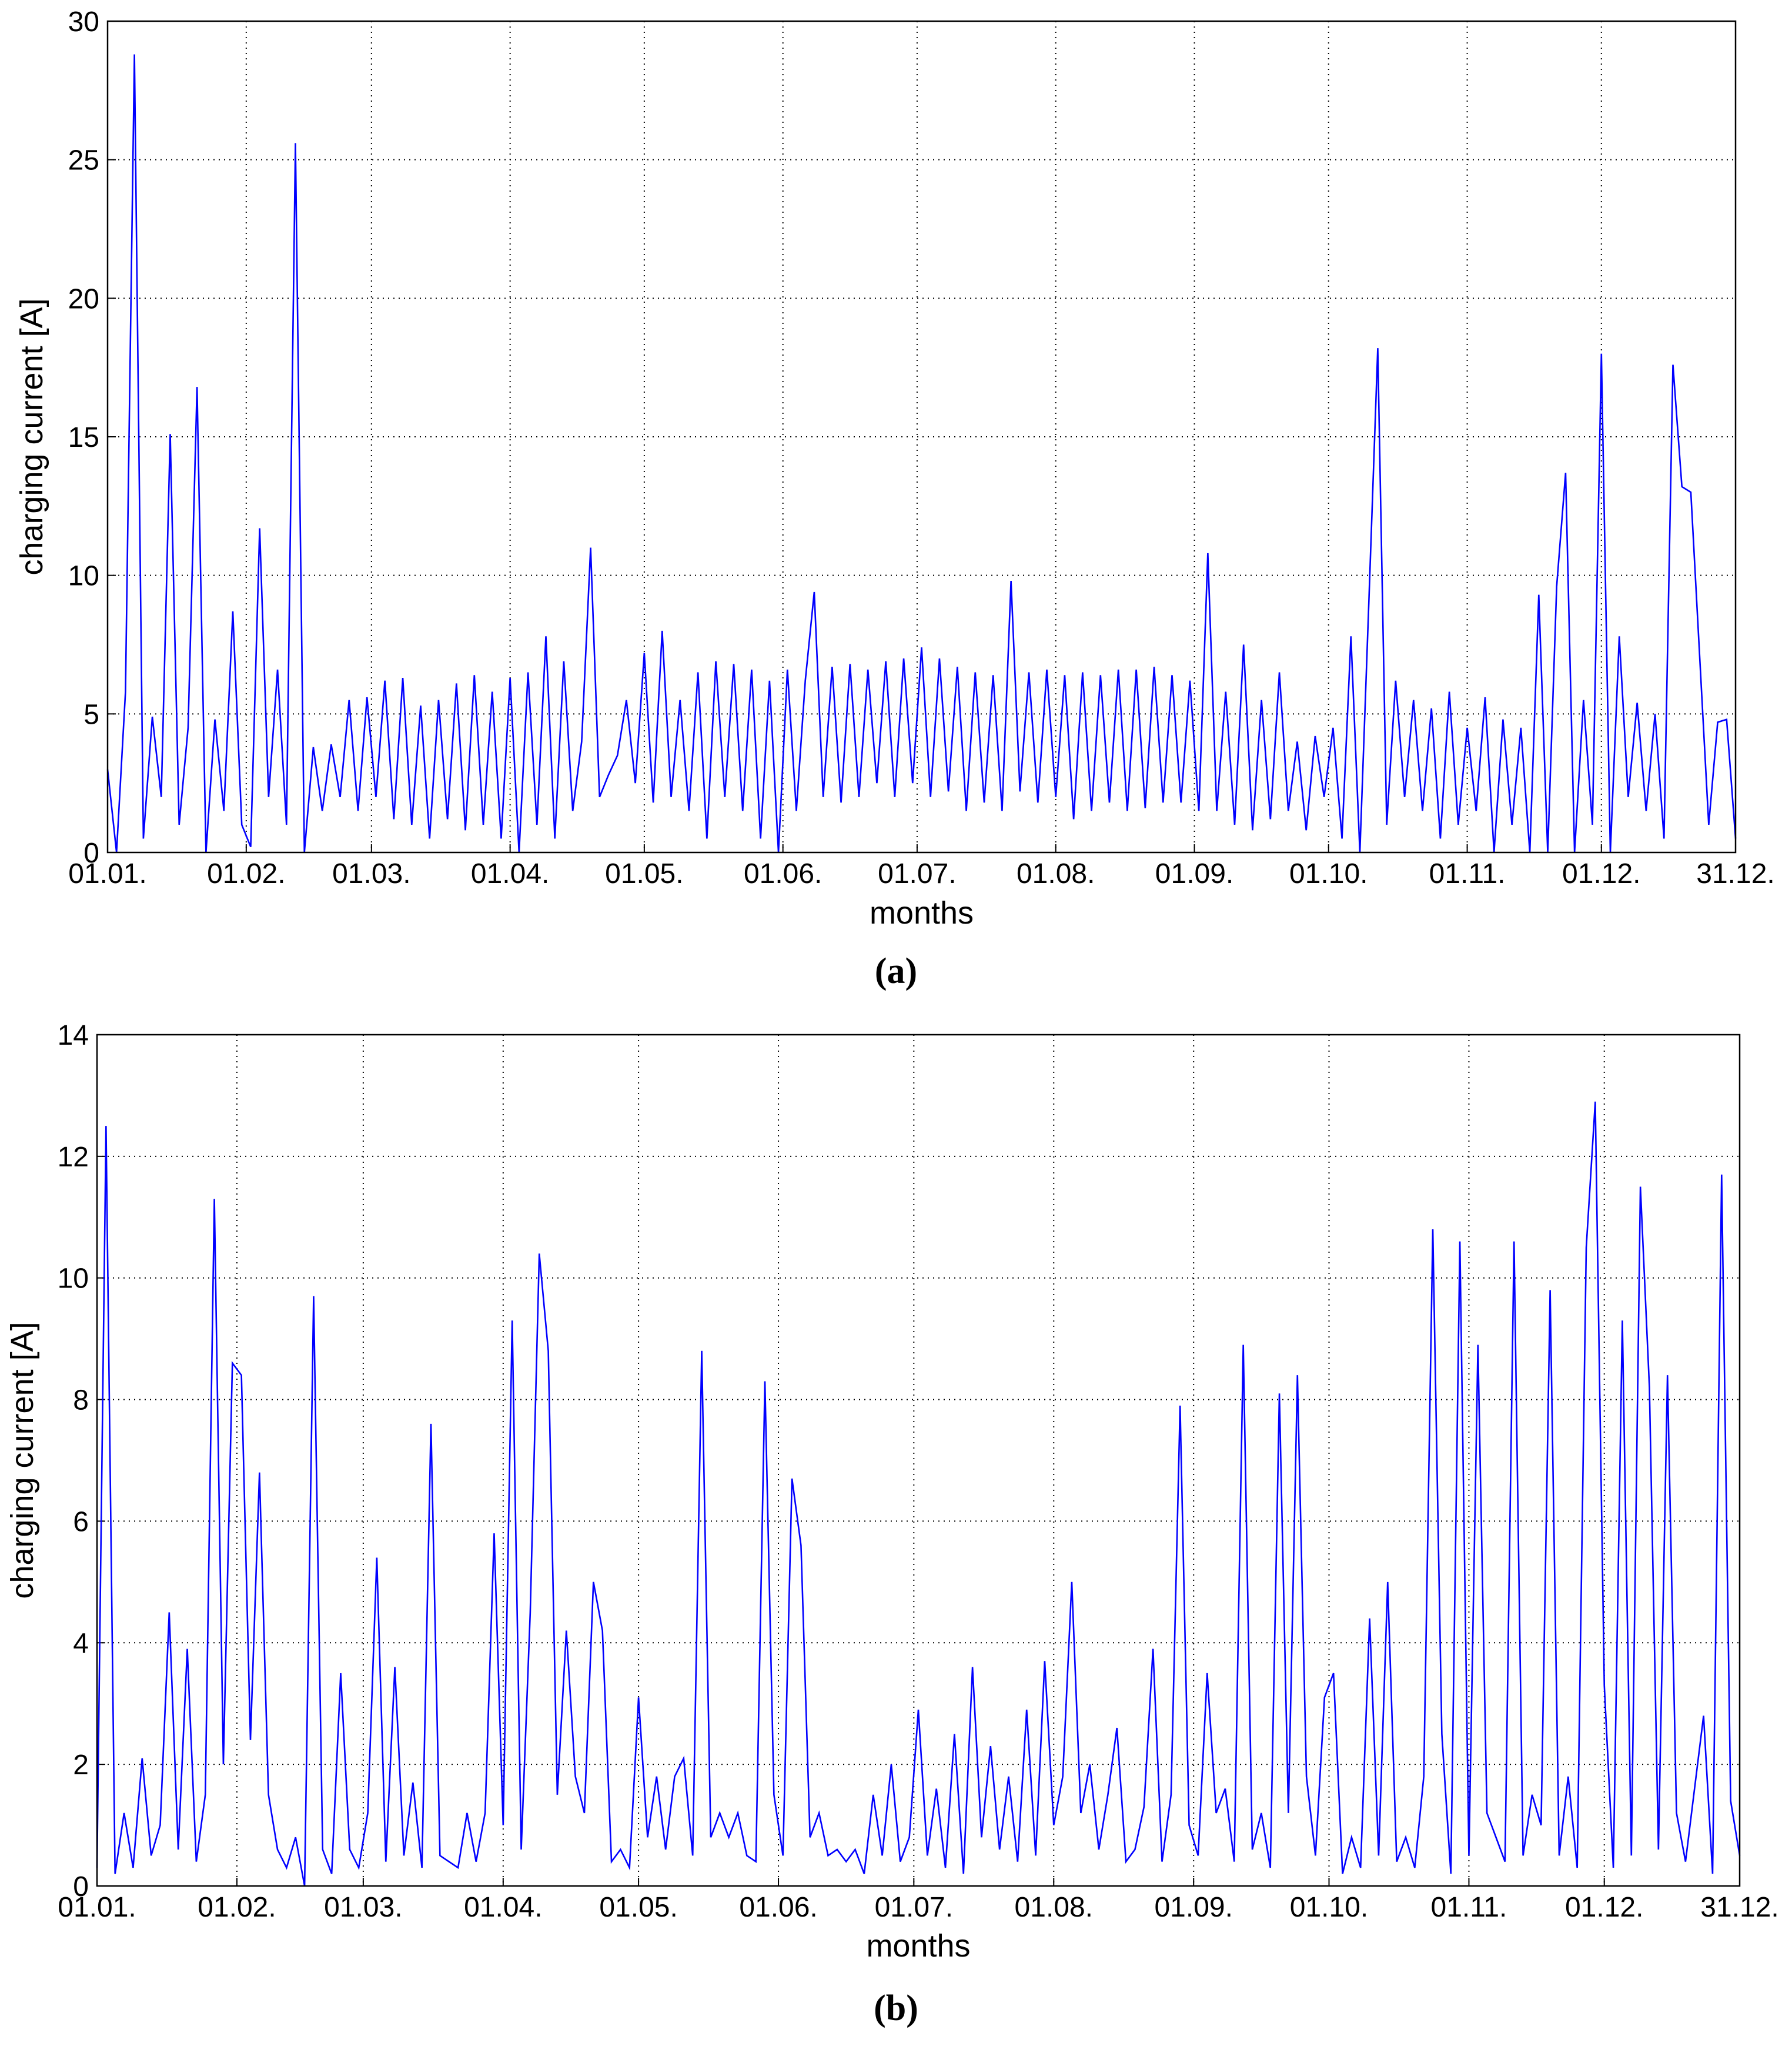  Describe the element at coordinates (83, 437) in the screenshot. I see `y-tick-label: 15` at that location.